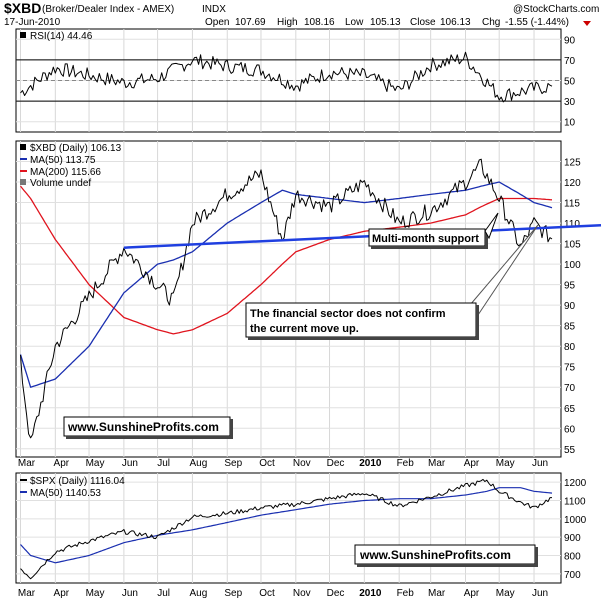 This screenshot has height=602, width=602. Describe the element at coordinates (570, 409) in the screenshot. I see `y-tick-label: 65` at that location.